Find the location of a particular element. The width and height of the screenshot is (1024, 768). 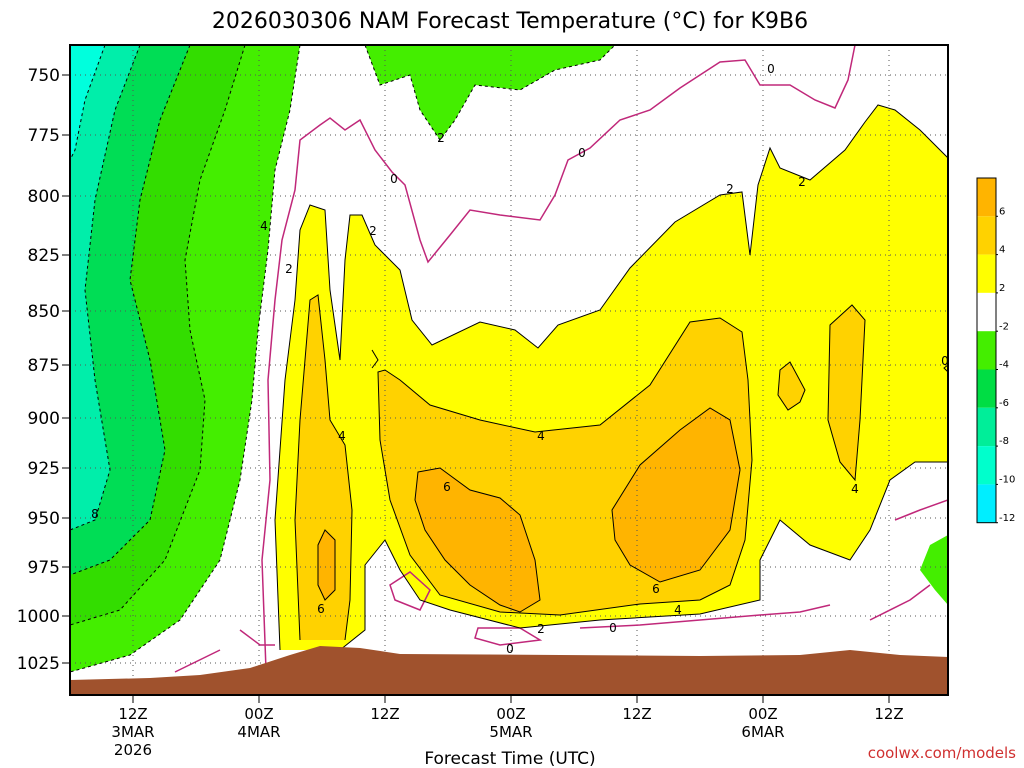

cold-region-2-right is located at coordinates (934, 570).